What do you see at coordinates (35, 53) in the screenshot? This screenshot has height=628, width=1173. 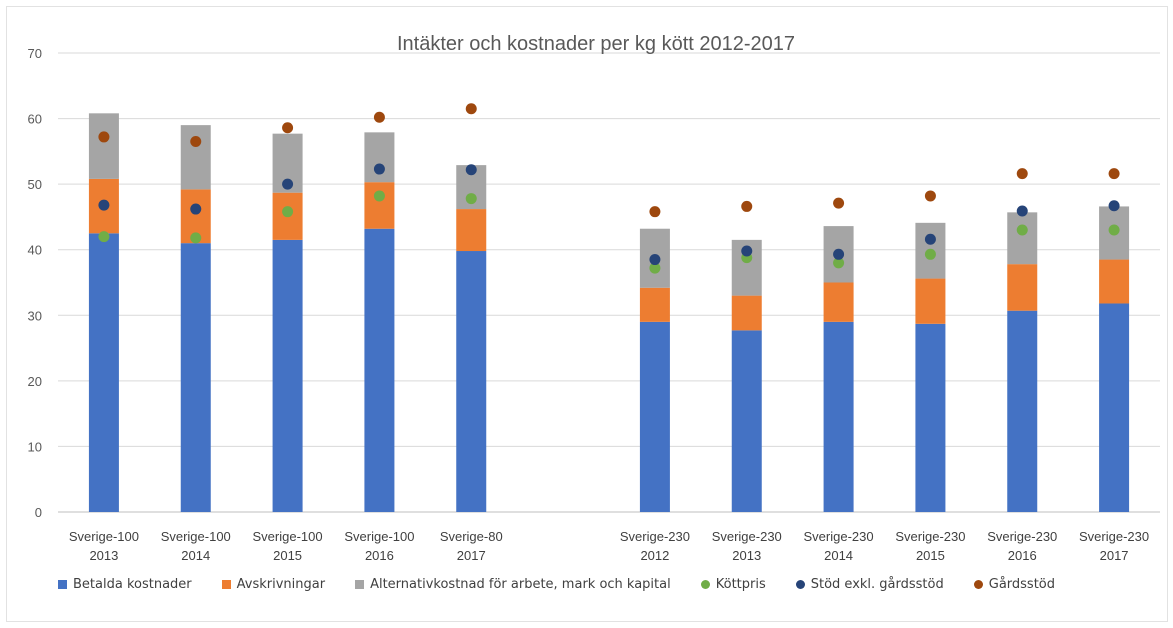 I see `y-tick-label: 70` at bounding box center [35, 53].